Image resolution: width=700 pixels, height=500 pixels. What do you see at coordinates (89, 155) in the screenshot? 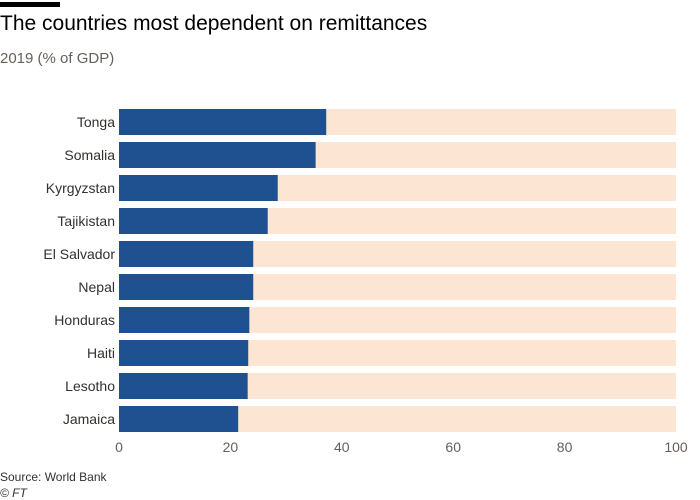
I see `category-label: Somalia` at bounding box center [89, 155].